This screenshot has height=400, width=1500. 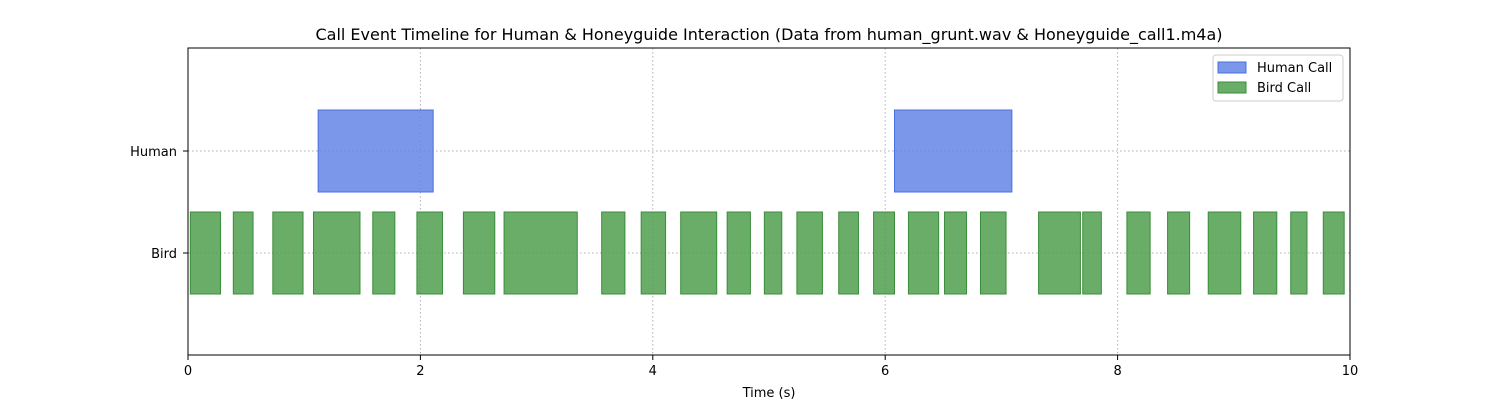 What do you see at coordinates (1117, 371) in the screenshot?
I see `x-tick-label: 8` at bounding box center [1117, 371].